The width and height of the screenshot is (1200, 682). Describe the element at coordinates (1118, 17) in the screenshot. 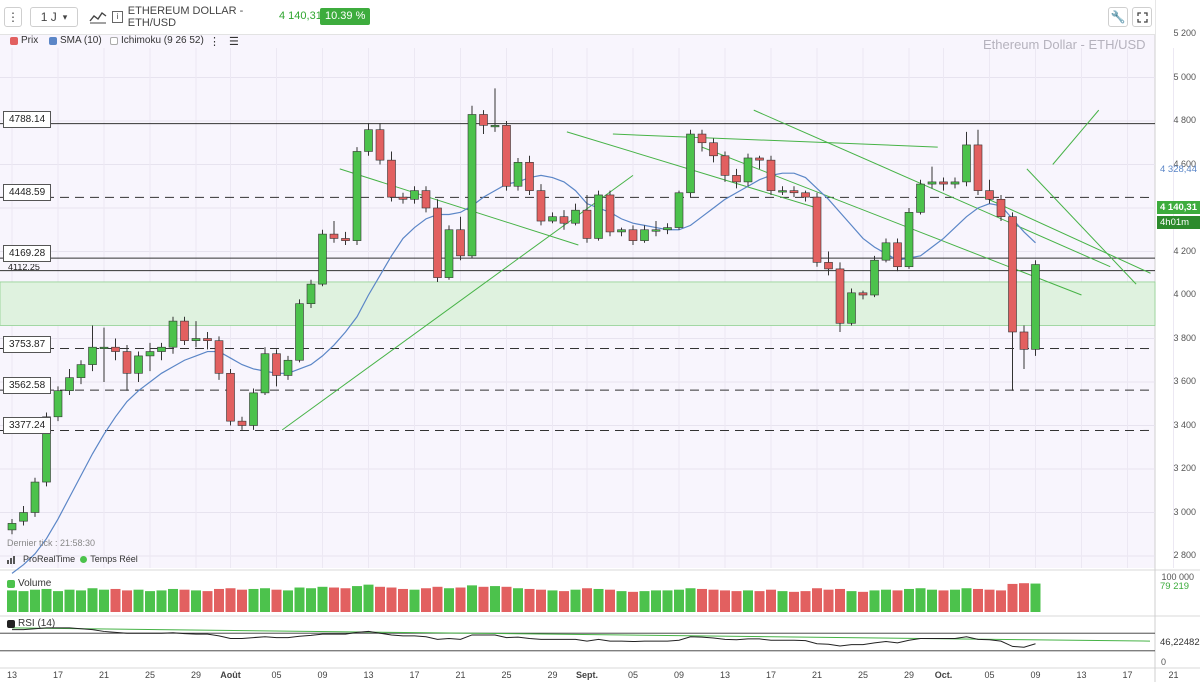

I see `wrench-icon: 🔧` at that location.